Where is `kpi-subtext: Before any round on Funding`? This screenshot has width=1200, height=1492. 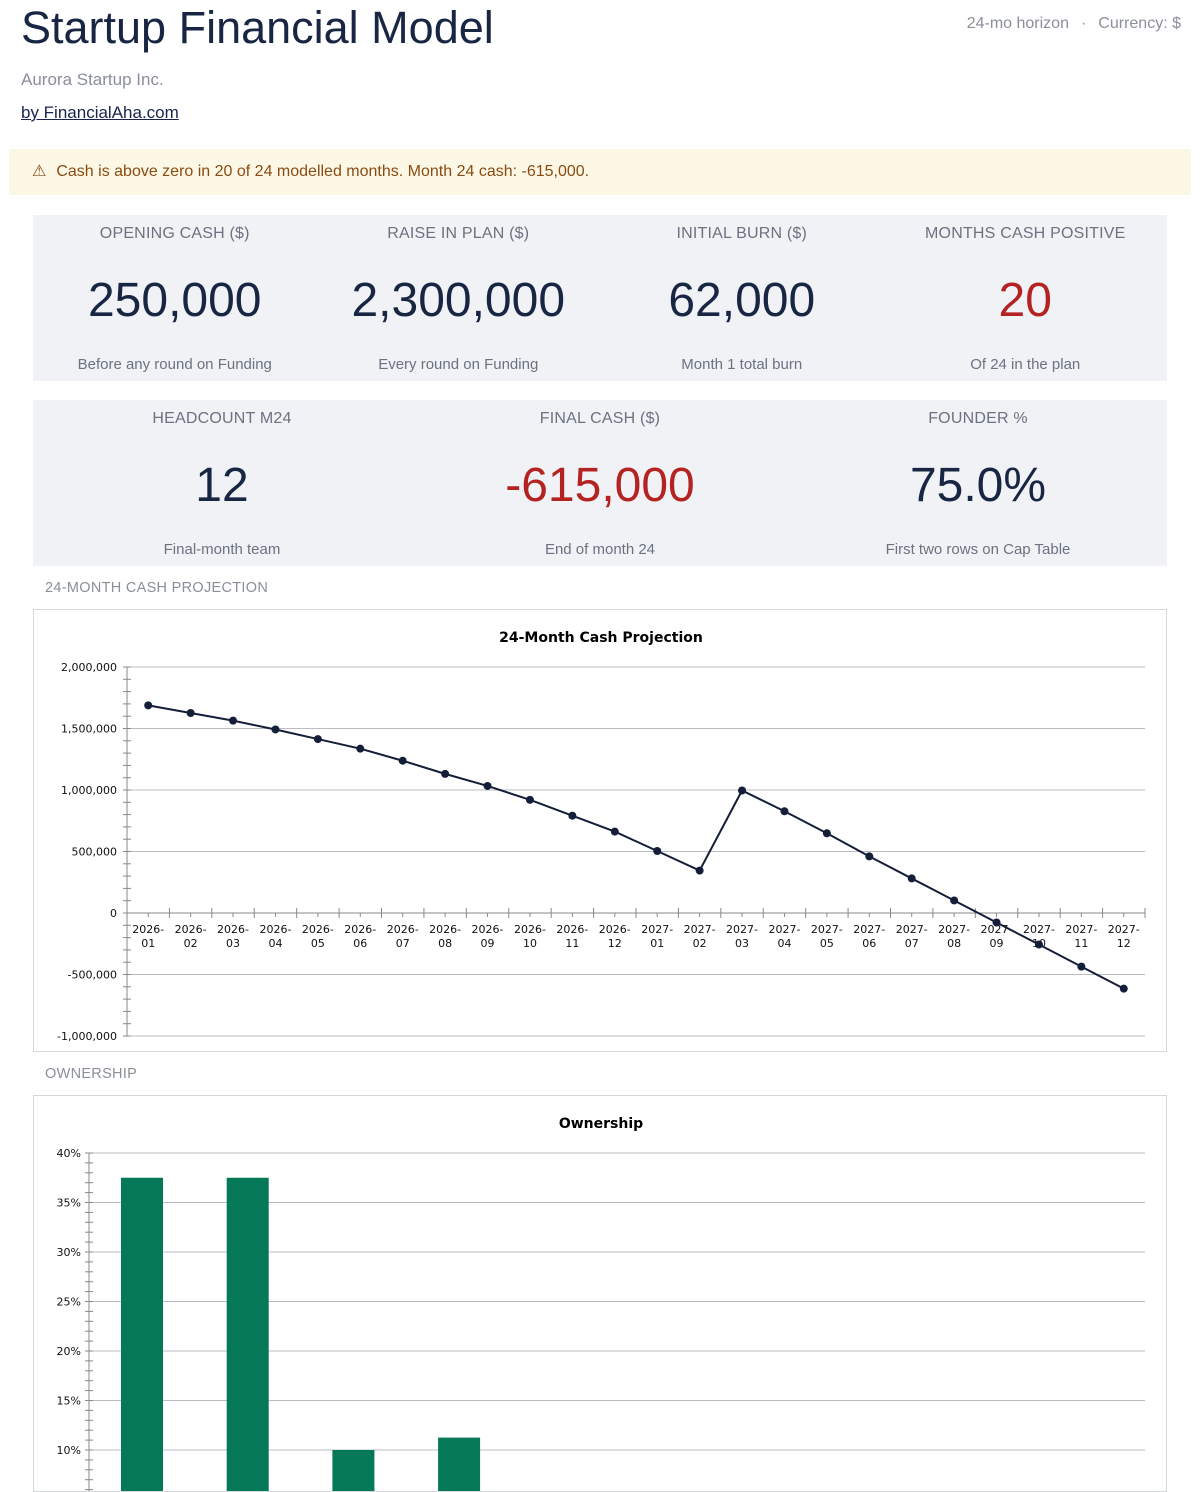
kpi-subtext: Before any round on Funding is located at coordinates (174, 364).